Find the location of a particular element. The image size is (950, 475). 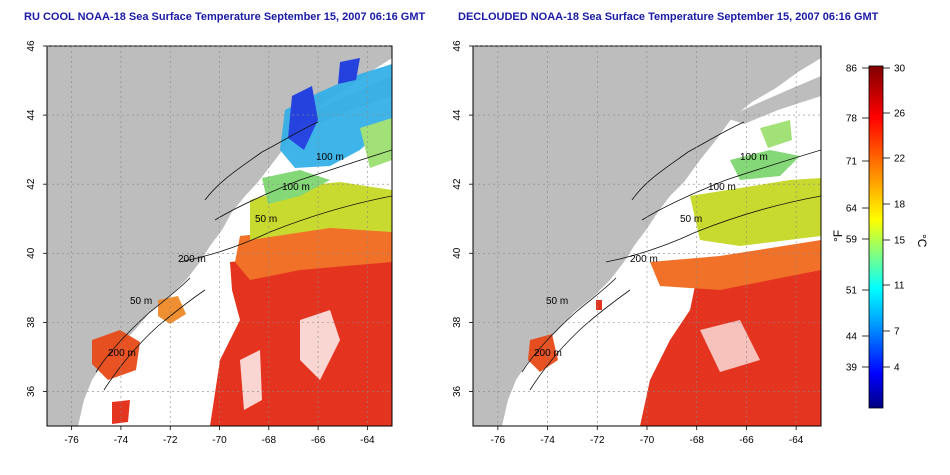

left-lon-tick-label: -66 is located at coordinates (318, 440).